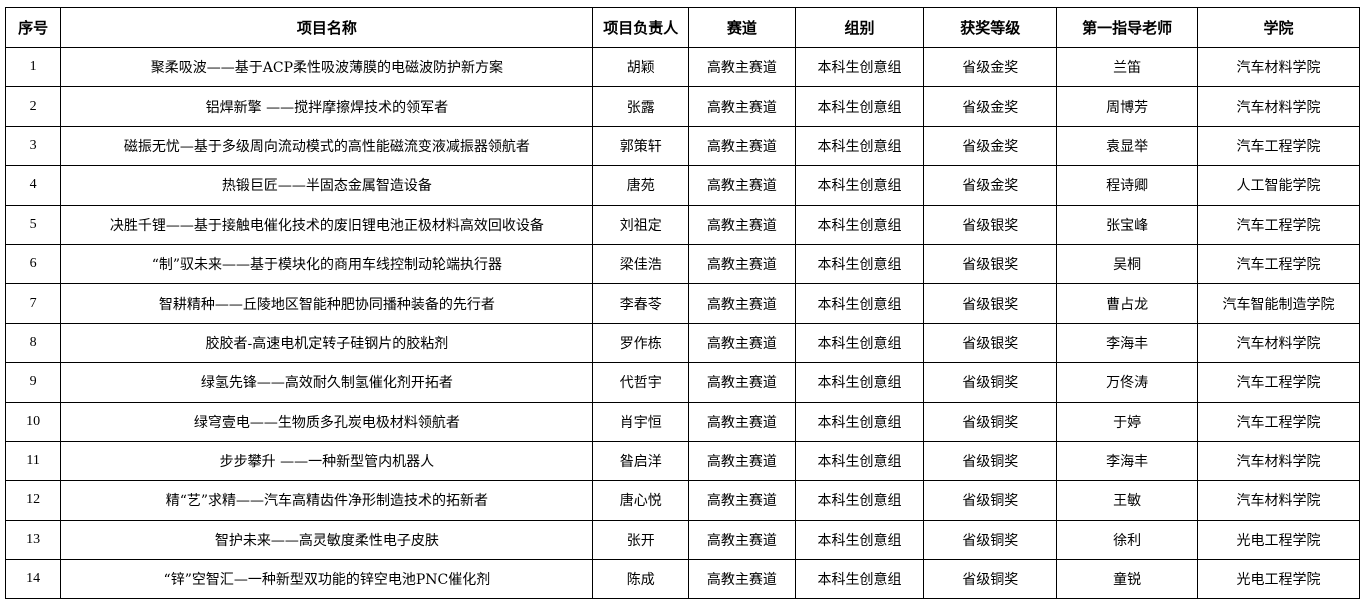 The height and width of the screenshot is (607, 1366). Describe the element at coordinates (327, 382) in the screenshot. I see `cell-project-name: 绿氢先锋——高效耐久制氢催化剂开拓者` at that location.